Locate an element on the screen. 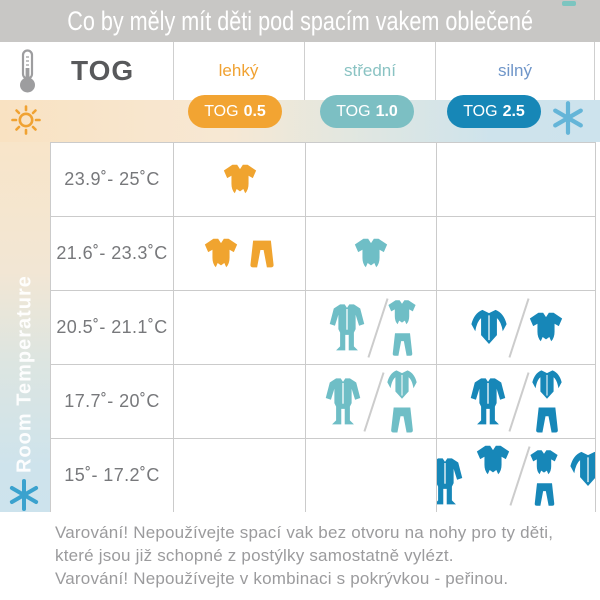  temperature-range: 17.7˚- 20˚C is located at coordinates (112, 402).